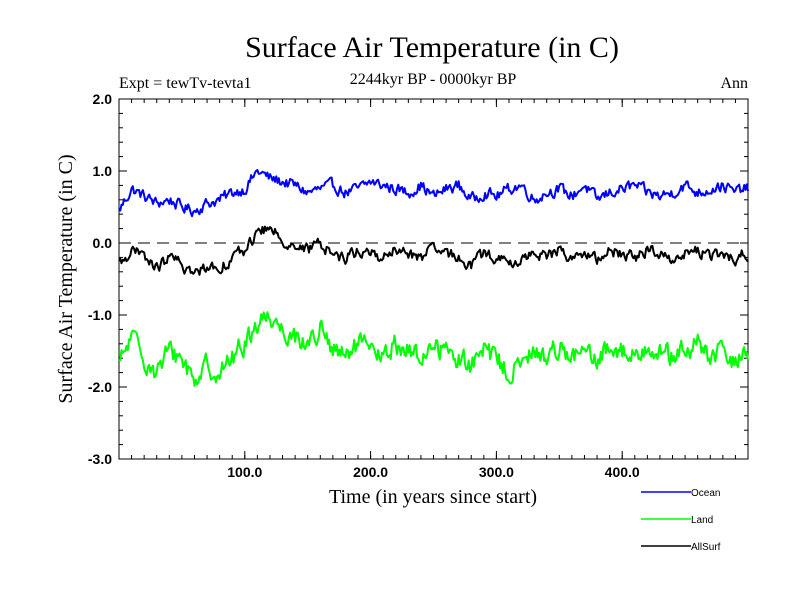  I want to click on legend-label-land: Land, so click(702, 520).